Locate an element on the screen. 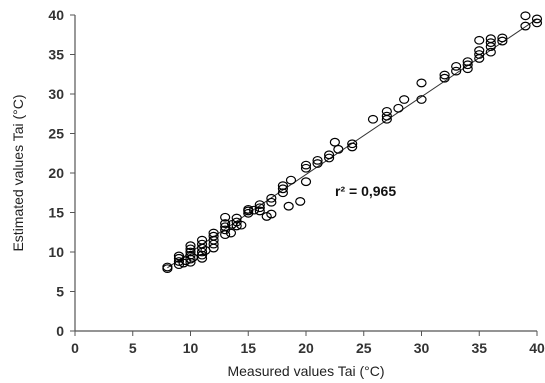 The width and height of the screenshot is (545, 383). y-tick-label: 10 is located at coordinates (56, 252).